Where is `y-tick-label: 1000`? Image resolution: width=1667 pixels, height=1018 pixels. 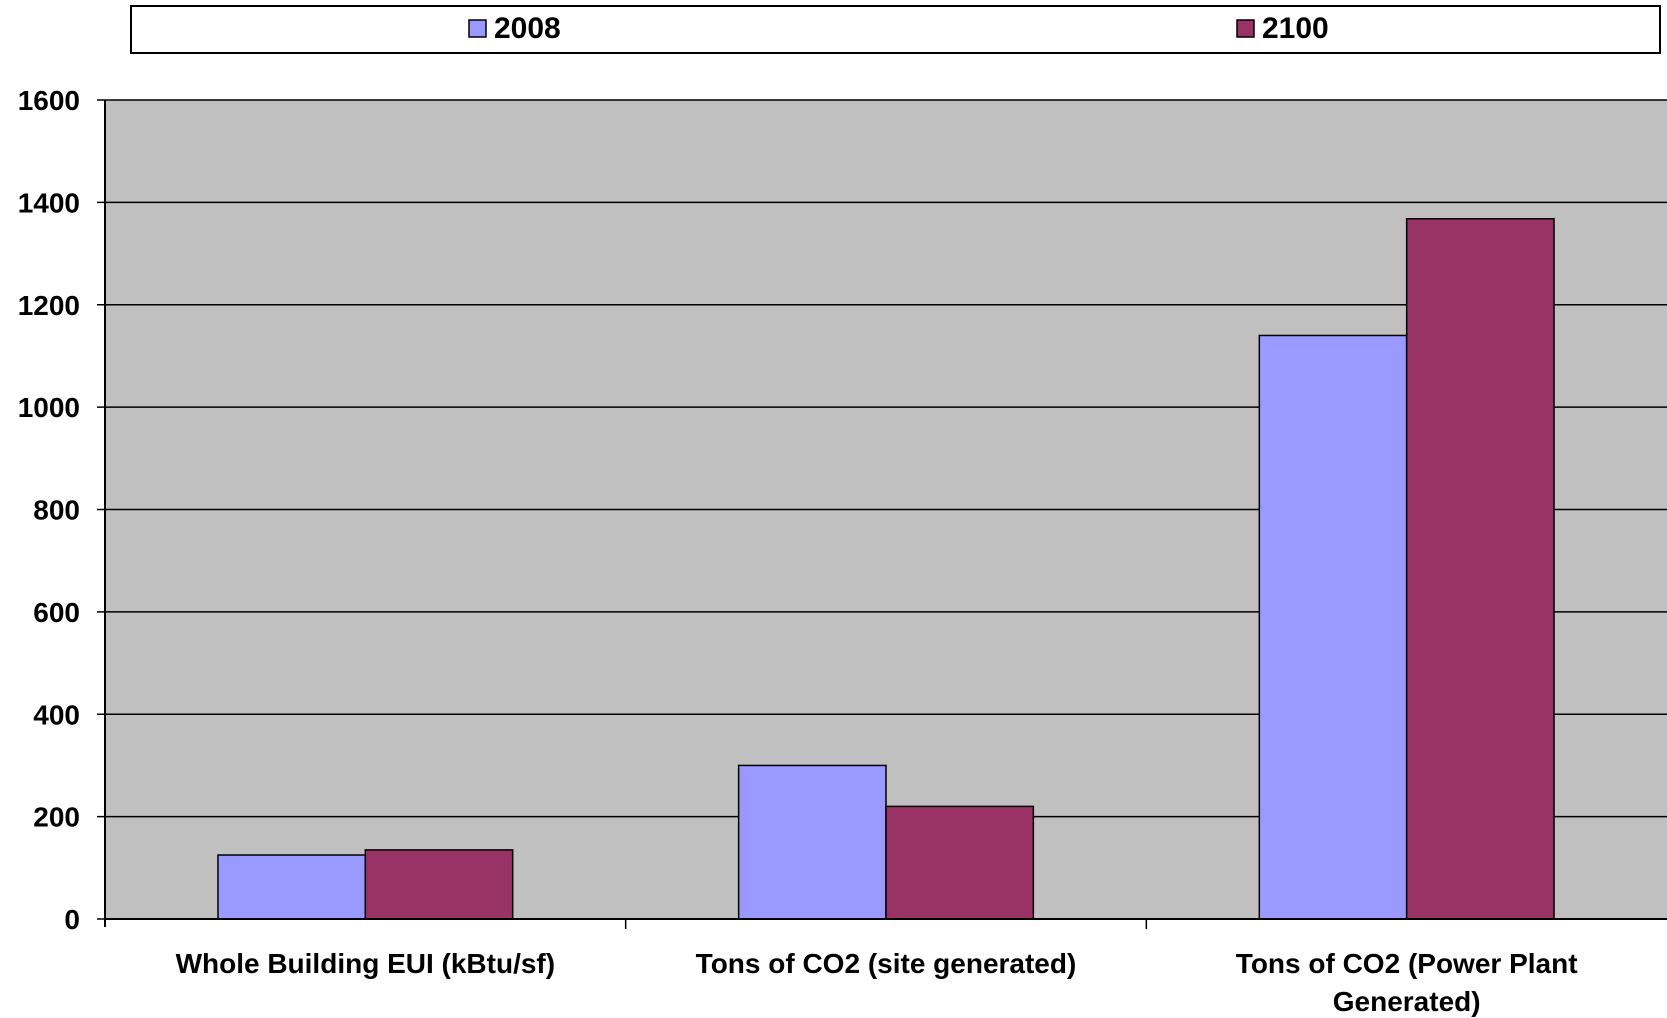 y-tick-label: 1000 is located at coordinates (49, 407).